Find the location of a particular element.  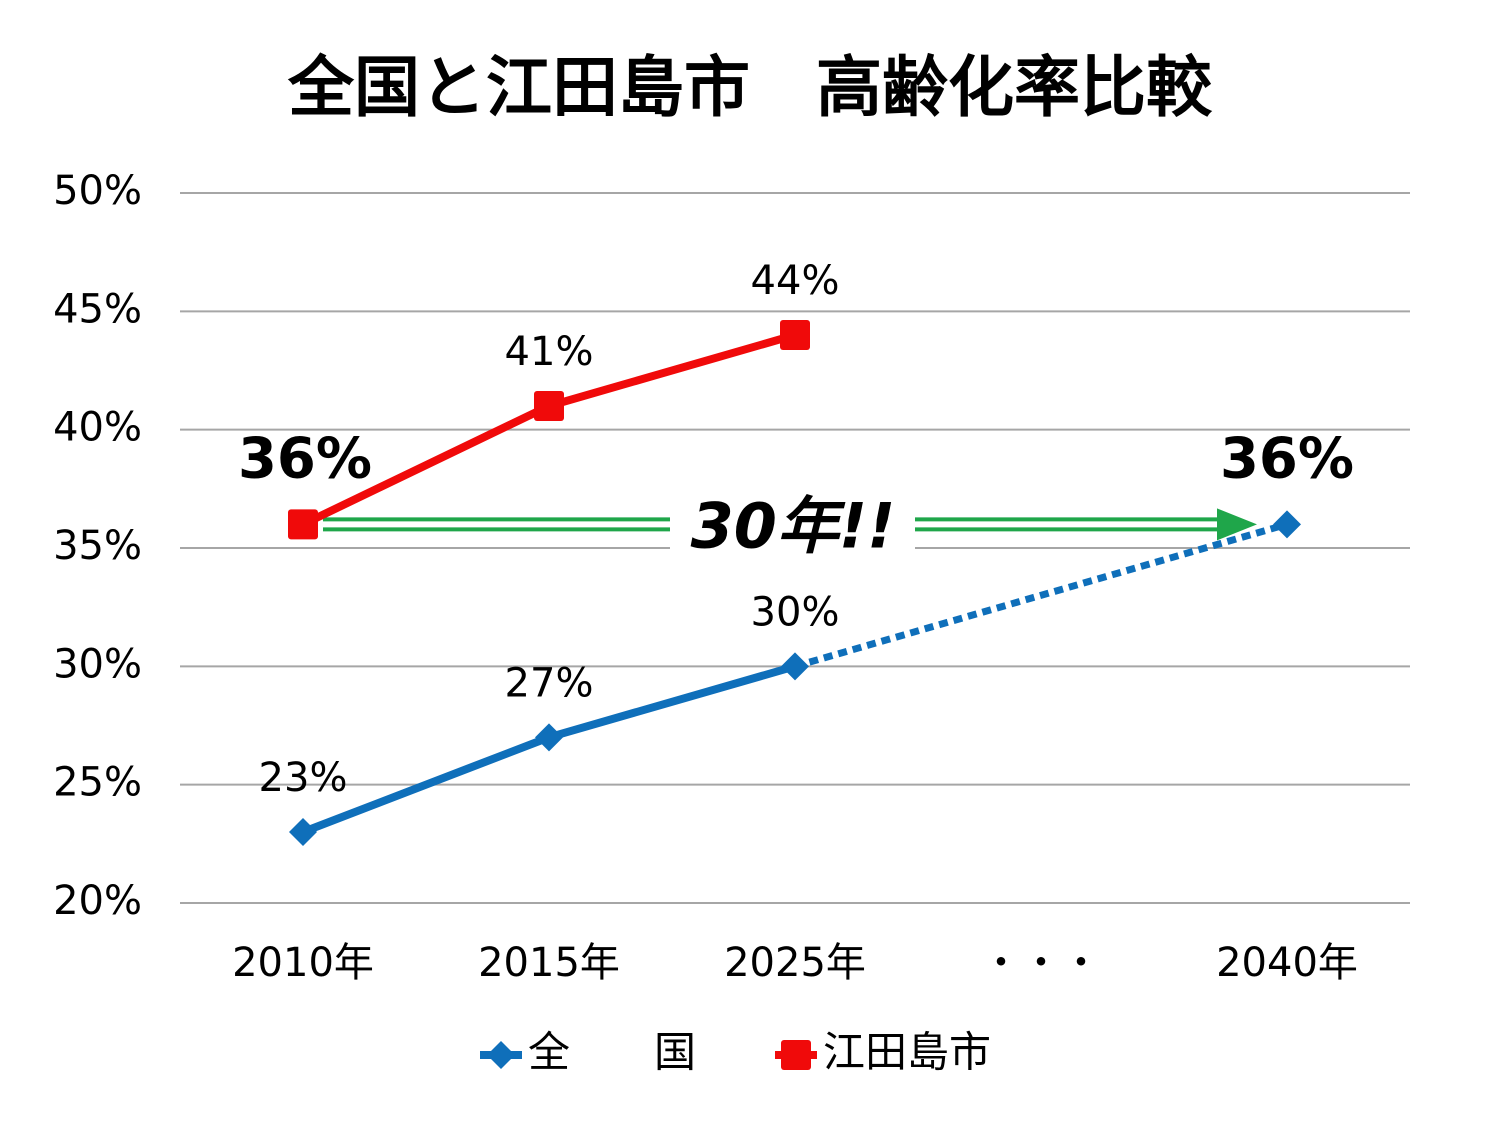

data-label: 27% is located at coordinates (549, 683).